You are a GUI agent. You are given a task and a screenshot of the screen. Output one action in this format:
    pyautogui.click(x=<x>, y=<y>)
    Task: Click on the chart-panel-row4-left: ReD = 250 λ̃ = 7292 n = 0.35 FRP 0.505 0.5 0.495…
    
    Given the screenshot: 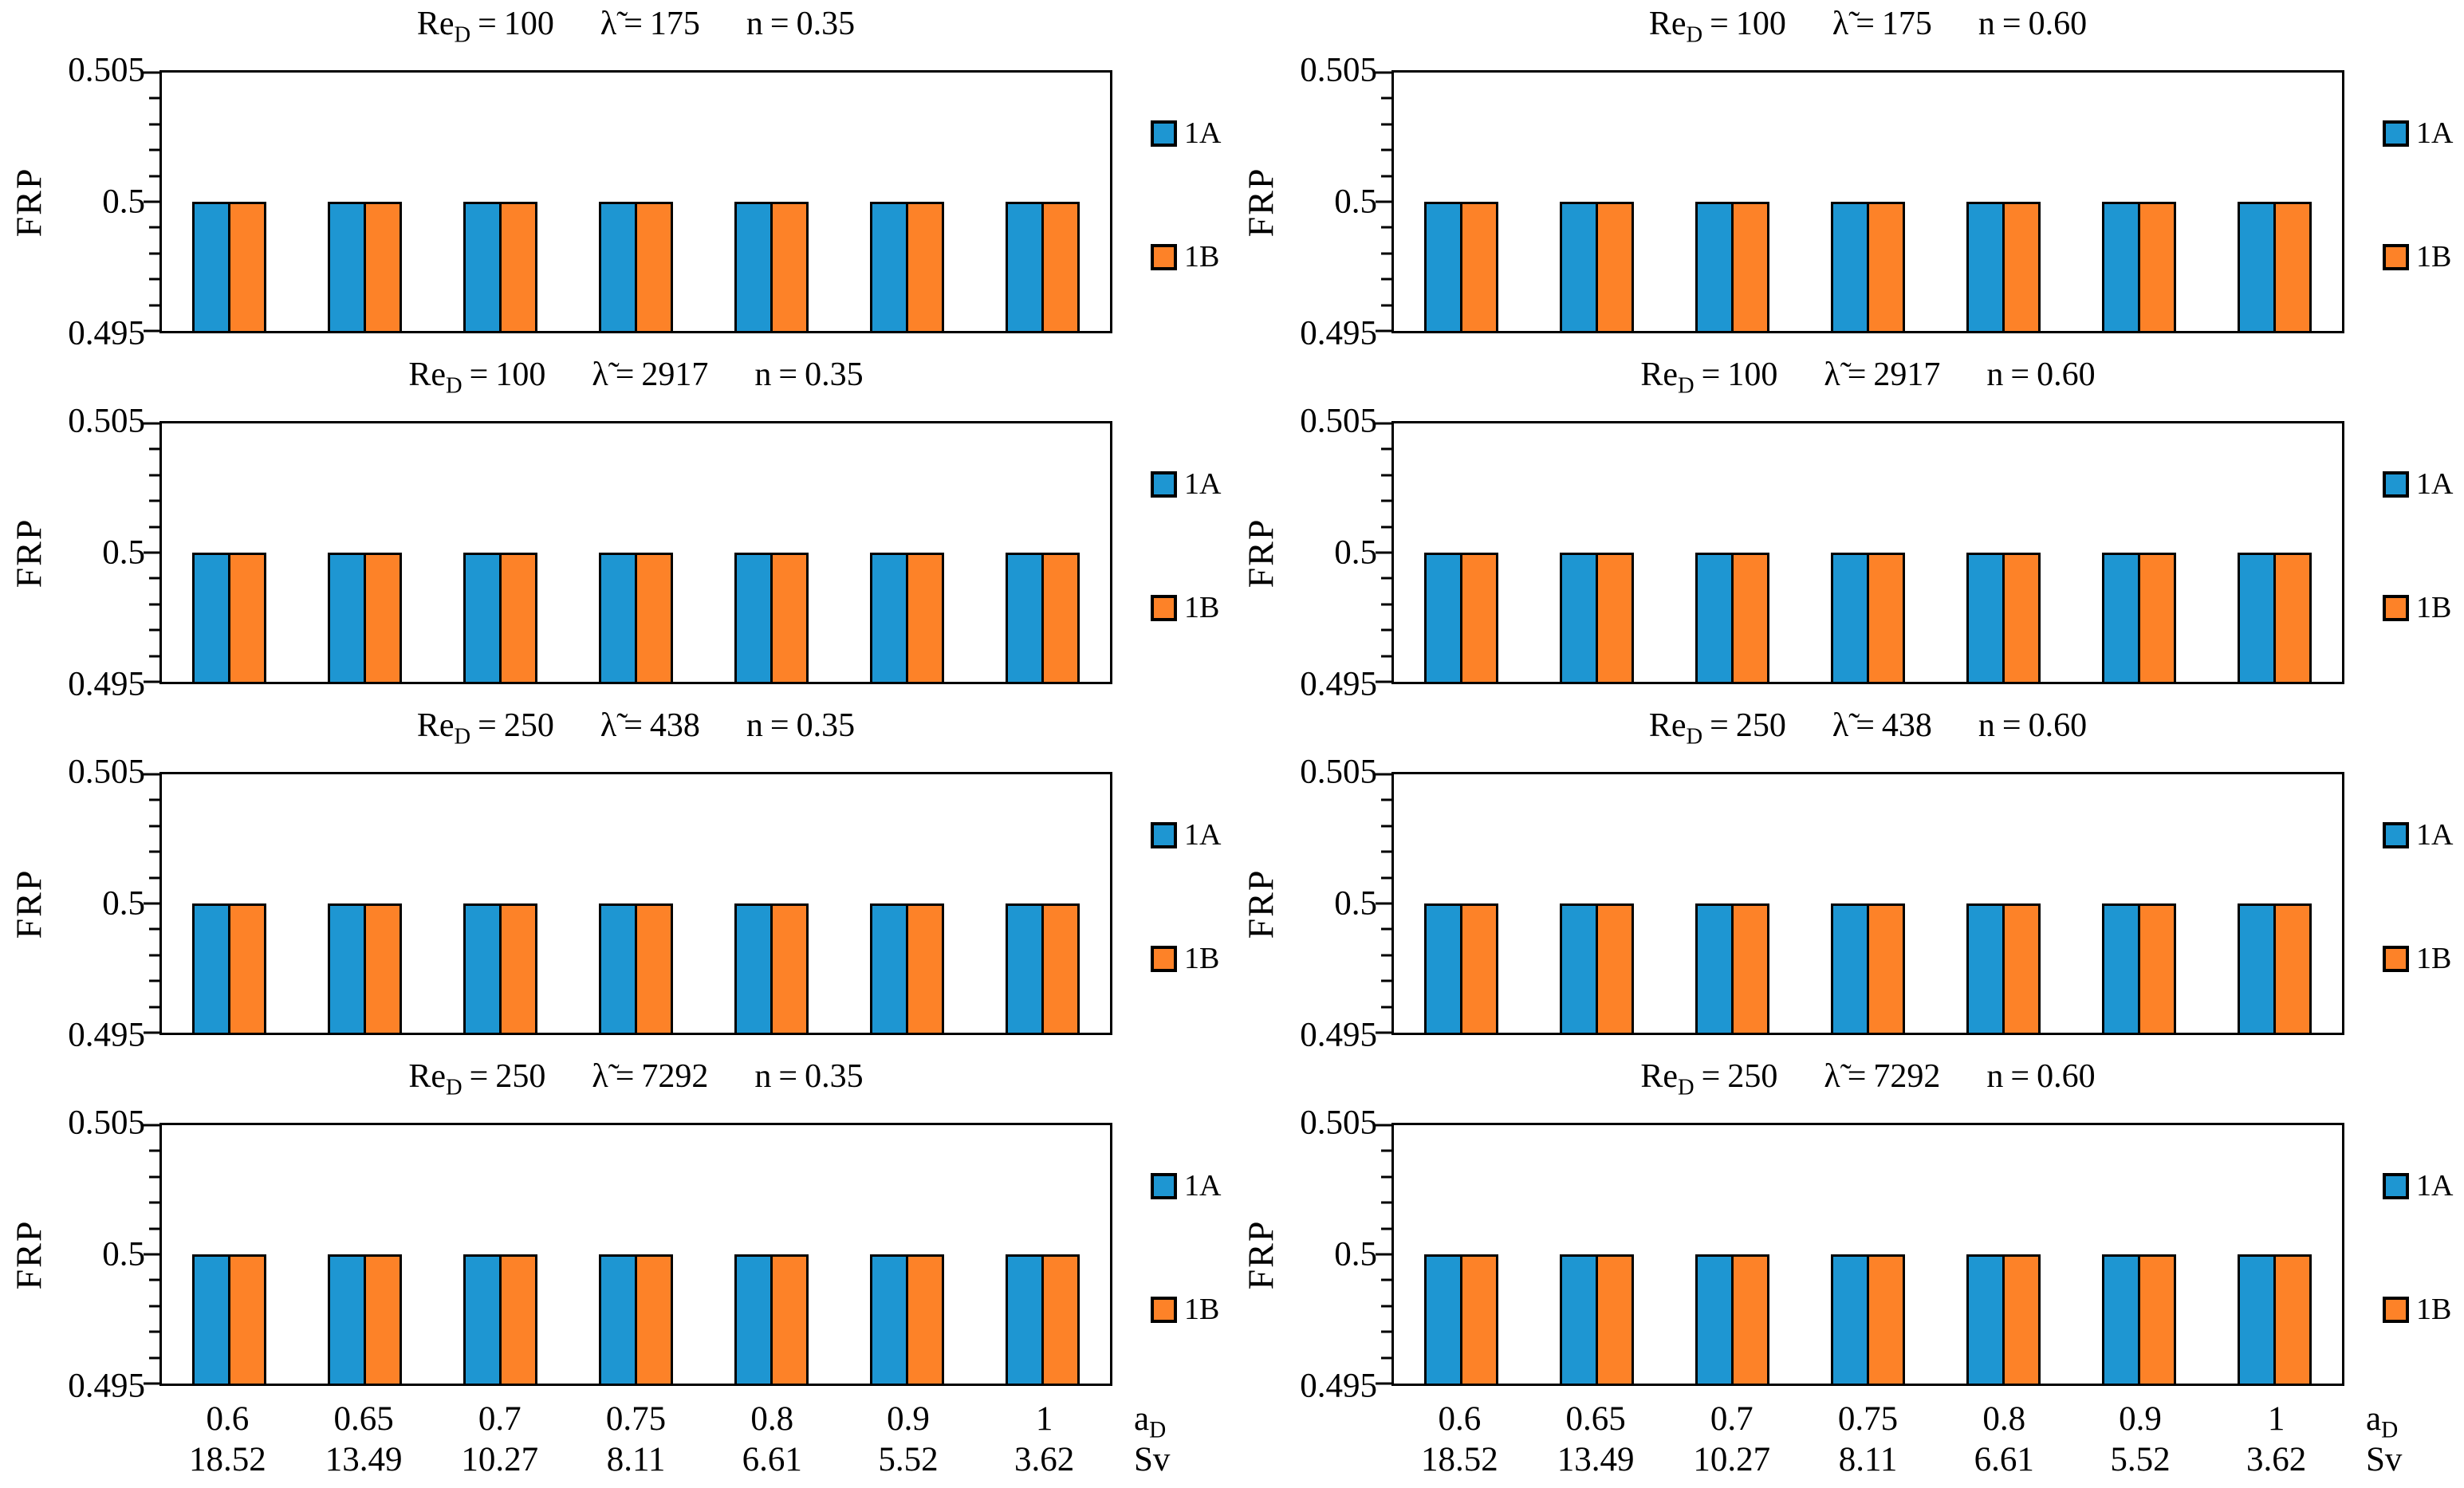 What is the action you would take?
    pyautogui.click(x=616, y=1270)
    